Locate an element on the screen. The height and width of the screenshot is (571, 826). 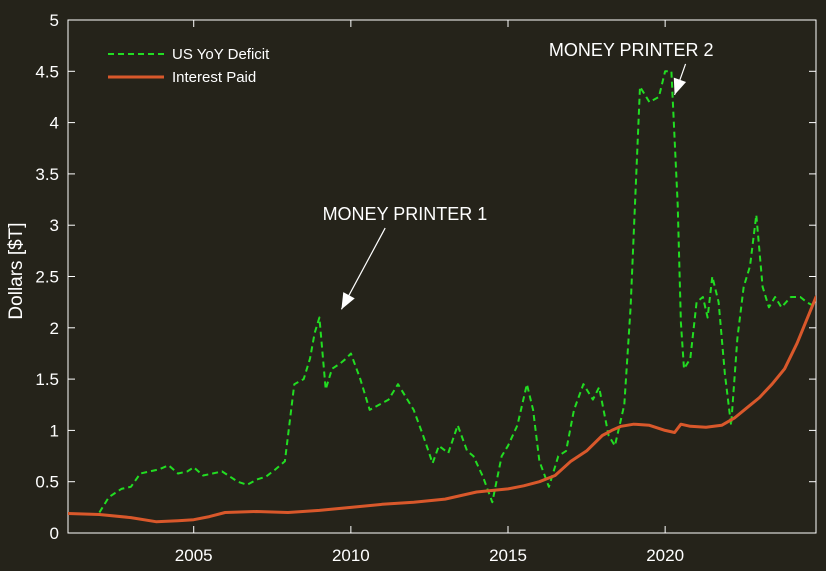
y-tick-label: 3.5 is located at coordinates (47, 174).